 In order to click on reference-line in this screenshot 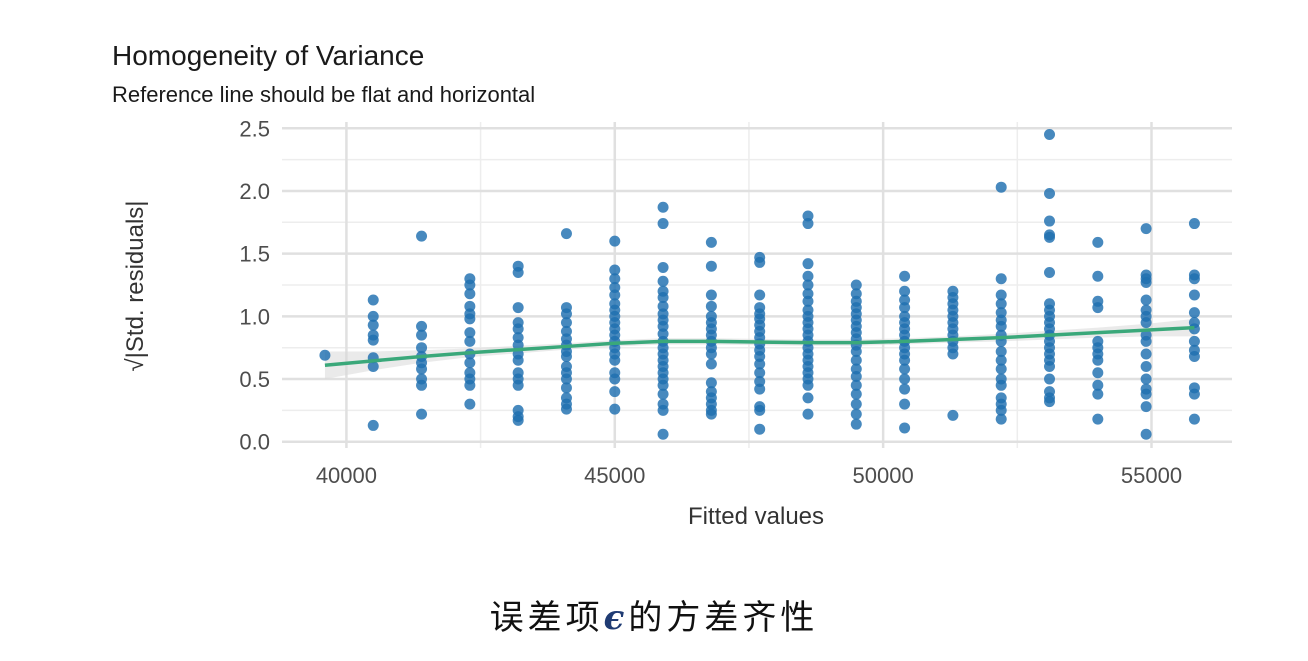, I will do `click(759, 346)`.